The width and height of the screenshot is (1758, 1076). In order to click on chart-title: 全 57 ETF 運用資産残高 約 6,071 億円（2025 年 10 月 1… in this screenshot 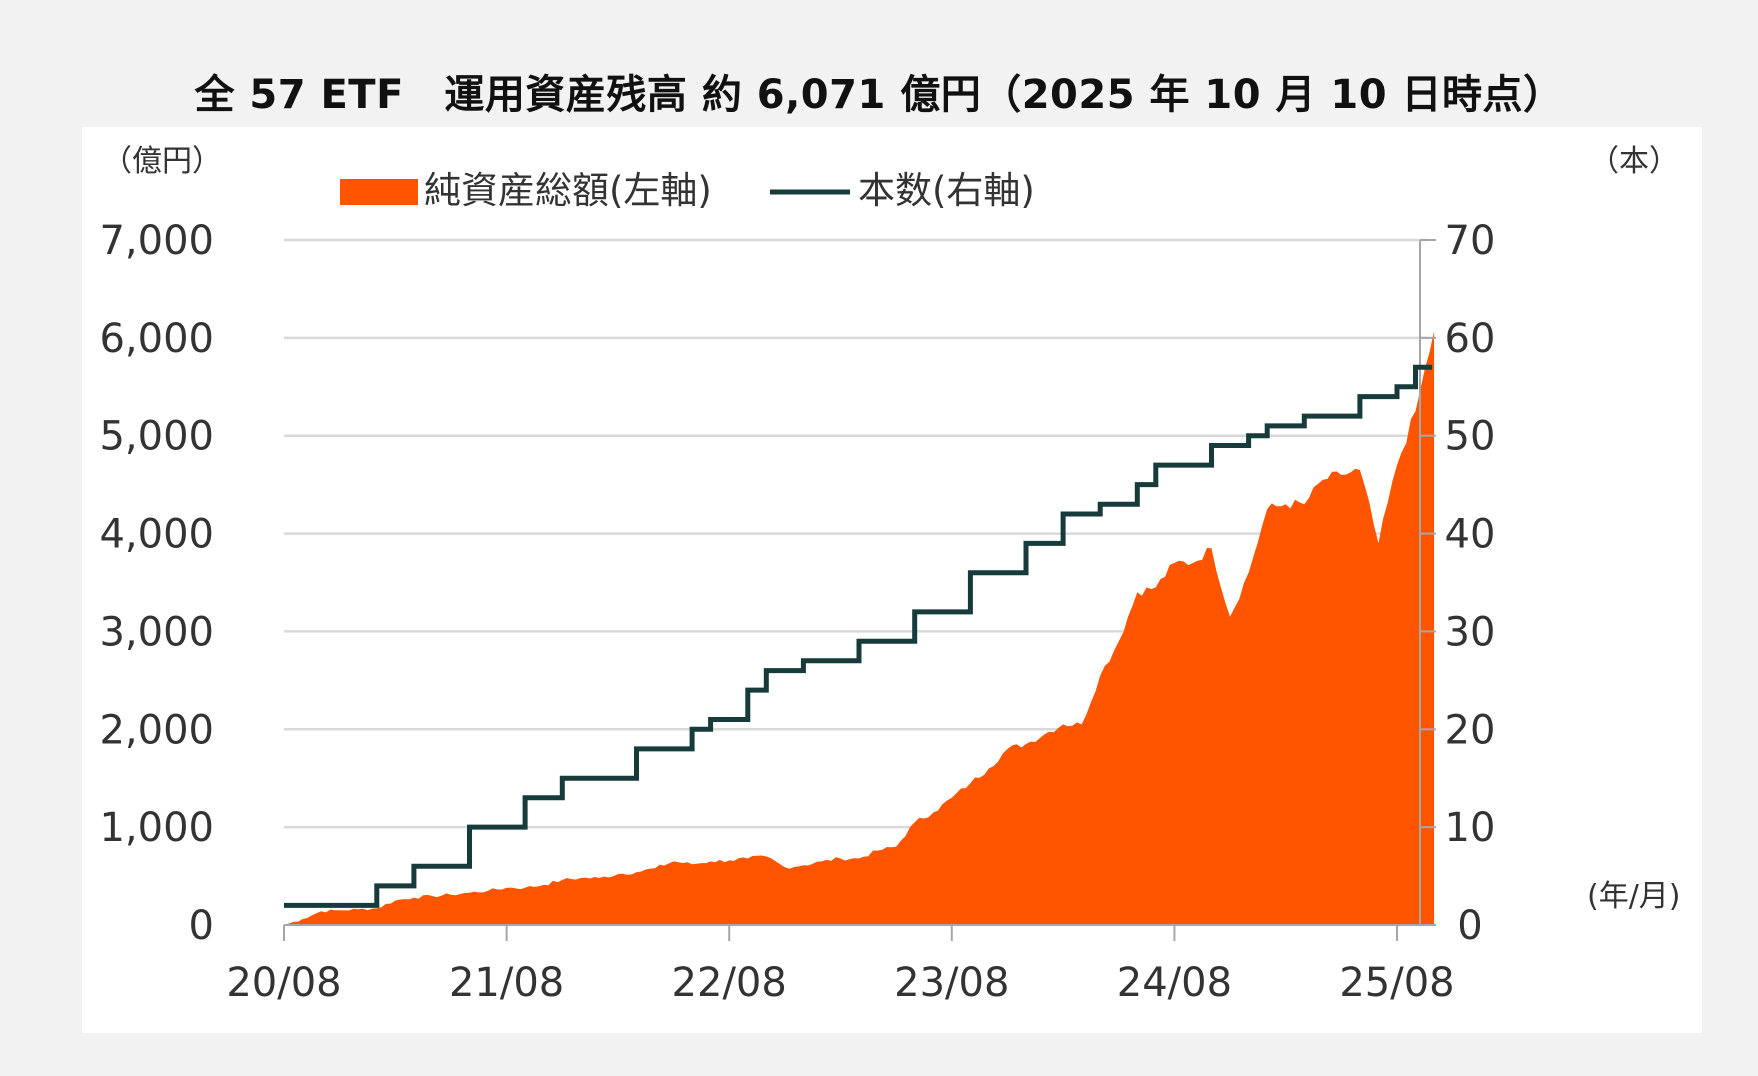, I will do `click(879, 95)`.